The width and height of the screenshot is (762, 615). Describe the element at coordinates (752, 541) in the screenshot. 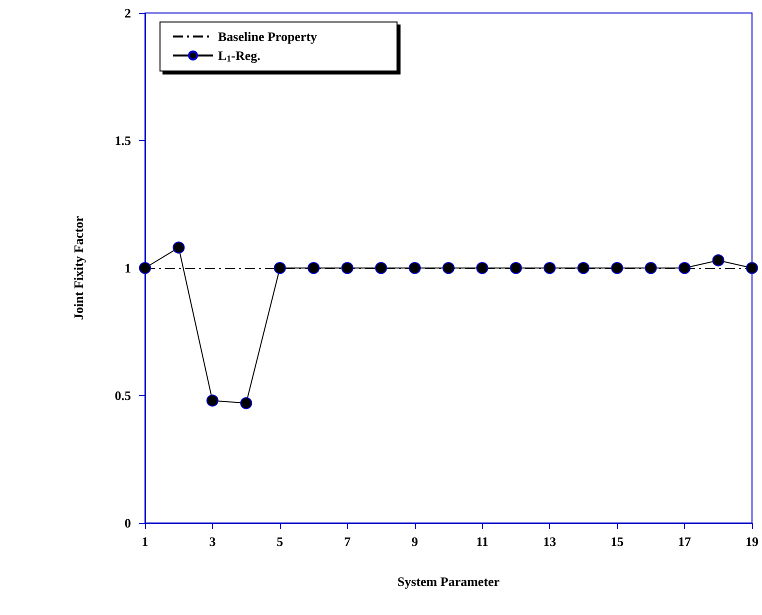

I see `x-tick-label: 19` at that location.